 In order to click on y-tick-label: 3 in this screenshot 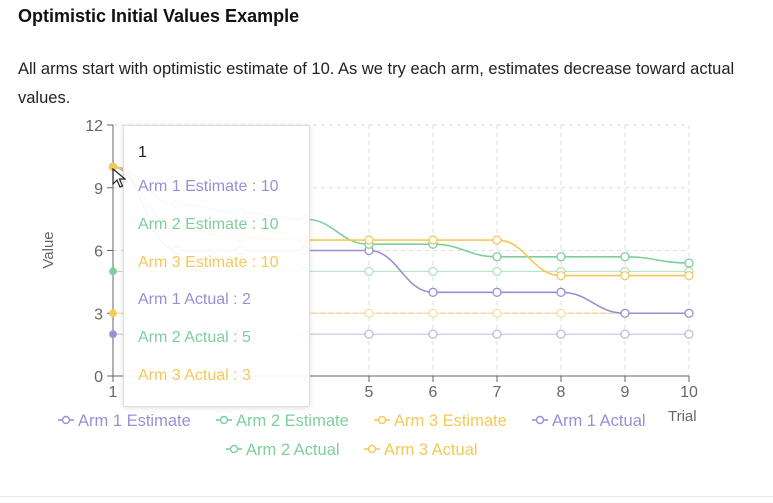, I will do `click(98, 314)`.